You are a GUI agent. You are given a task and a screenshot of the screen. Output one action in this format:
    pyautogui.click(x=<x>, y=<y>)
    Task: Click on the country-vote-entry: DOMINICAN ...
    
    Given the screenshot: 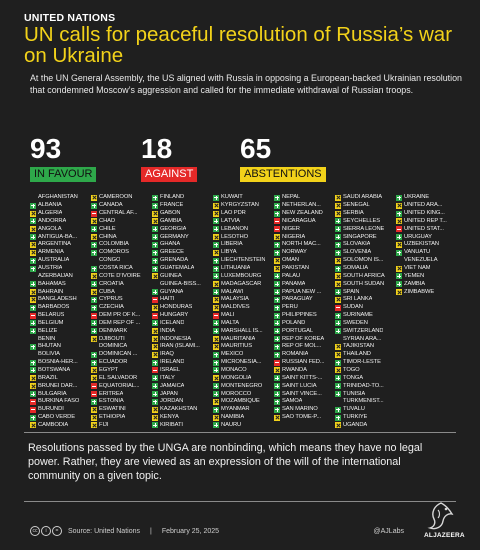 What is the action you would take?
    pyautogui.click(x=121, y=355)
    